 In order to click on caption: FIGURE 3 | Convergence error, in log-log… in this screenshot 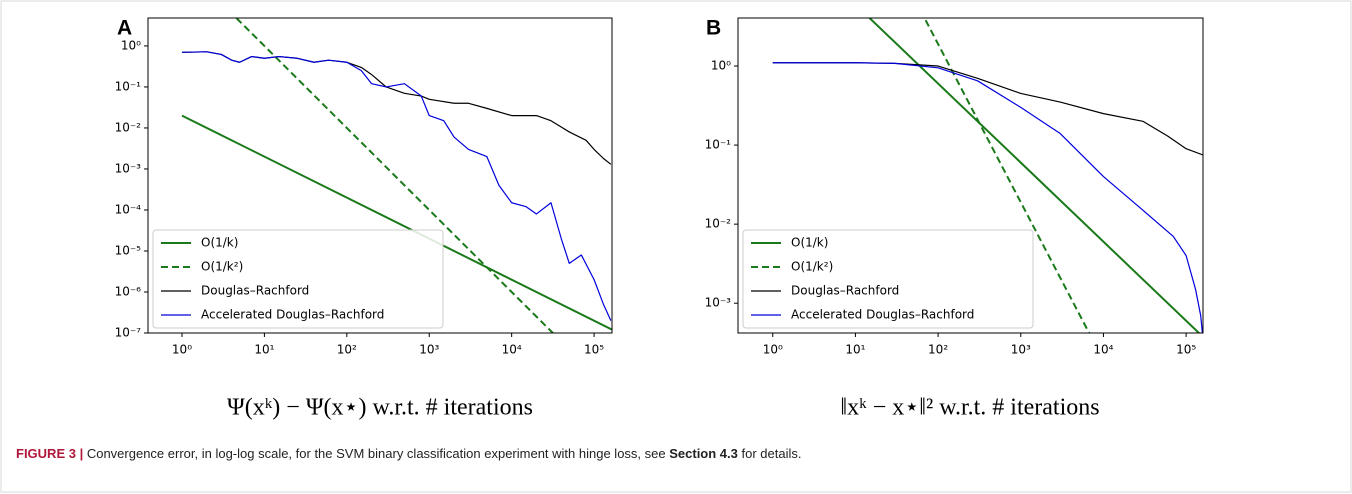, I will do `click(408, 453)`.